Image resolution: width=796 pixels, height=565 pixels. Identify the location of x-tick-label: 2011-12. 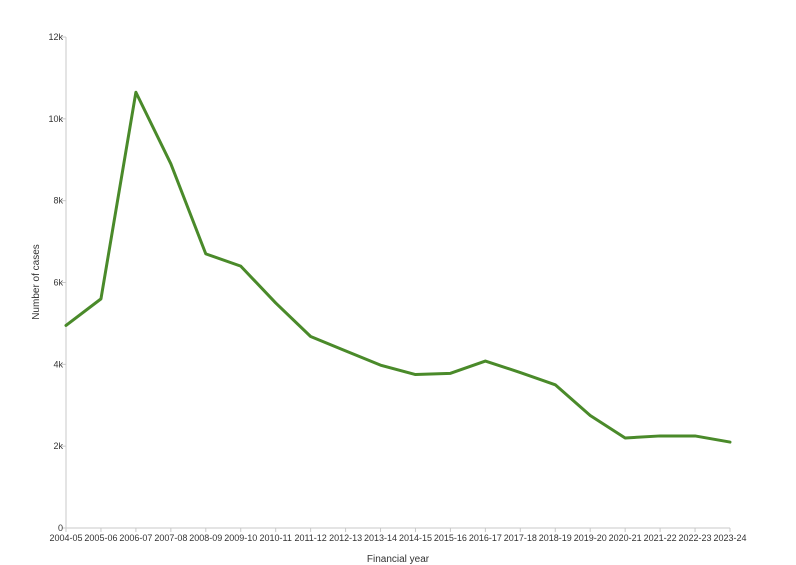
(310, 538).